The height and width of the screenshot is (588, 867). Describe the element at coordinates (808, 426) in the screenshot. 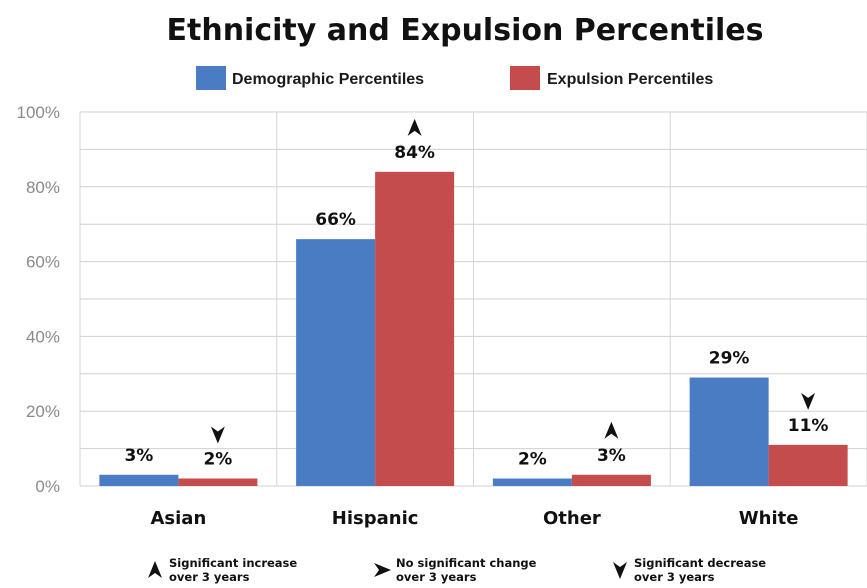

I see `data-label-expulsion-percentiles-white: 11%` at that location.